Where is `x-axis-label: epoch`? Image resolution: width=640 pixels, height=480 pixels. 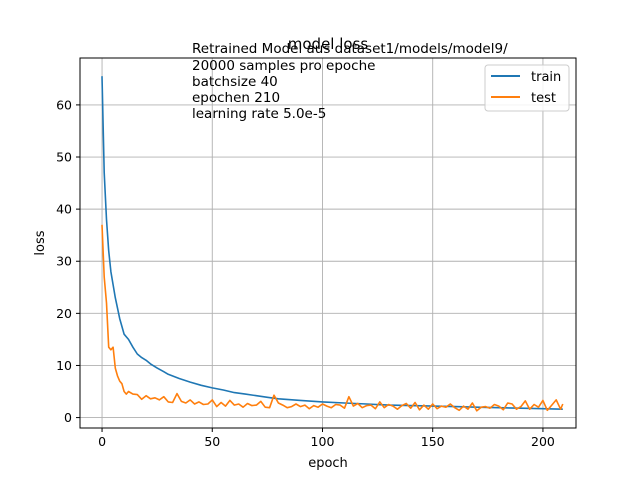 x-axis-label: epoch is located at coordinates (328, 463).